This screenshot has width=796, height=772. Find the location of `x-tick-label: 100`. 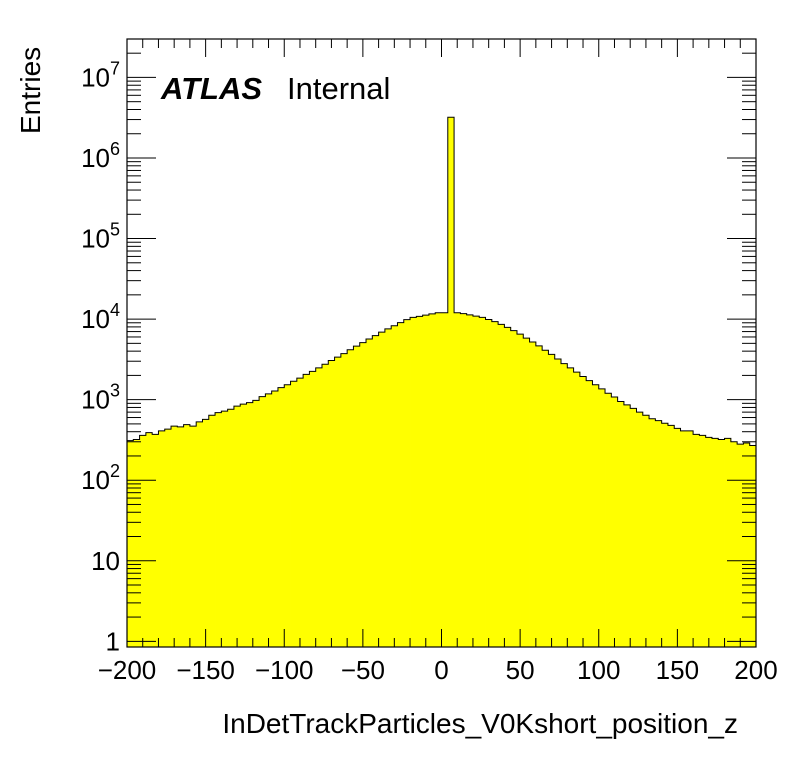

x-tick-label: 100 is located at coordinates (598, 670).